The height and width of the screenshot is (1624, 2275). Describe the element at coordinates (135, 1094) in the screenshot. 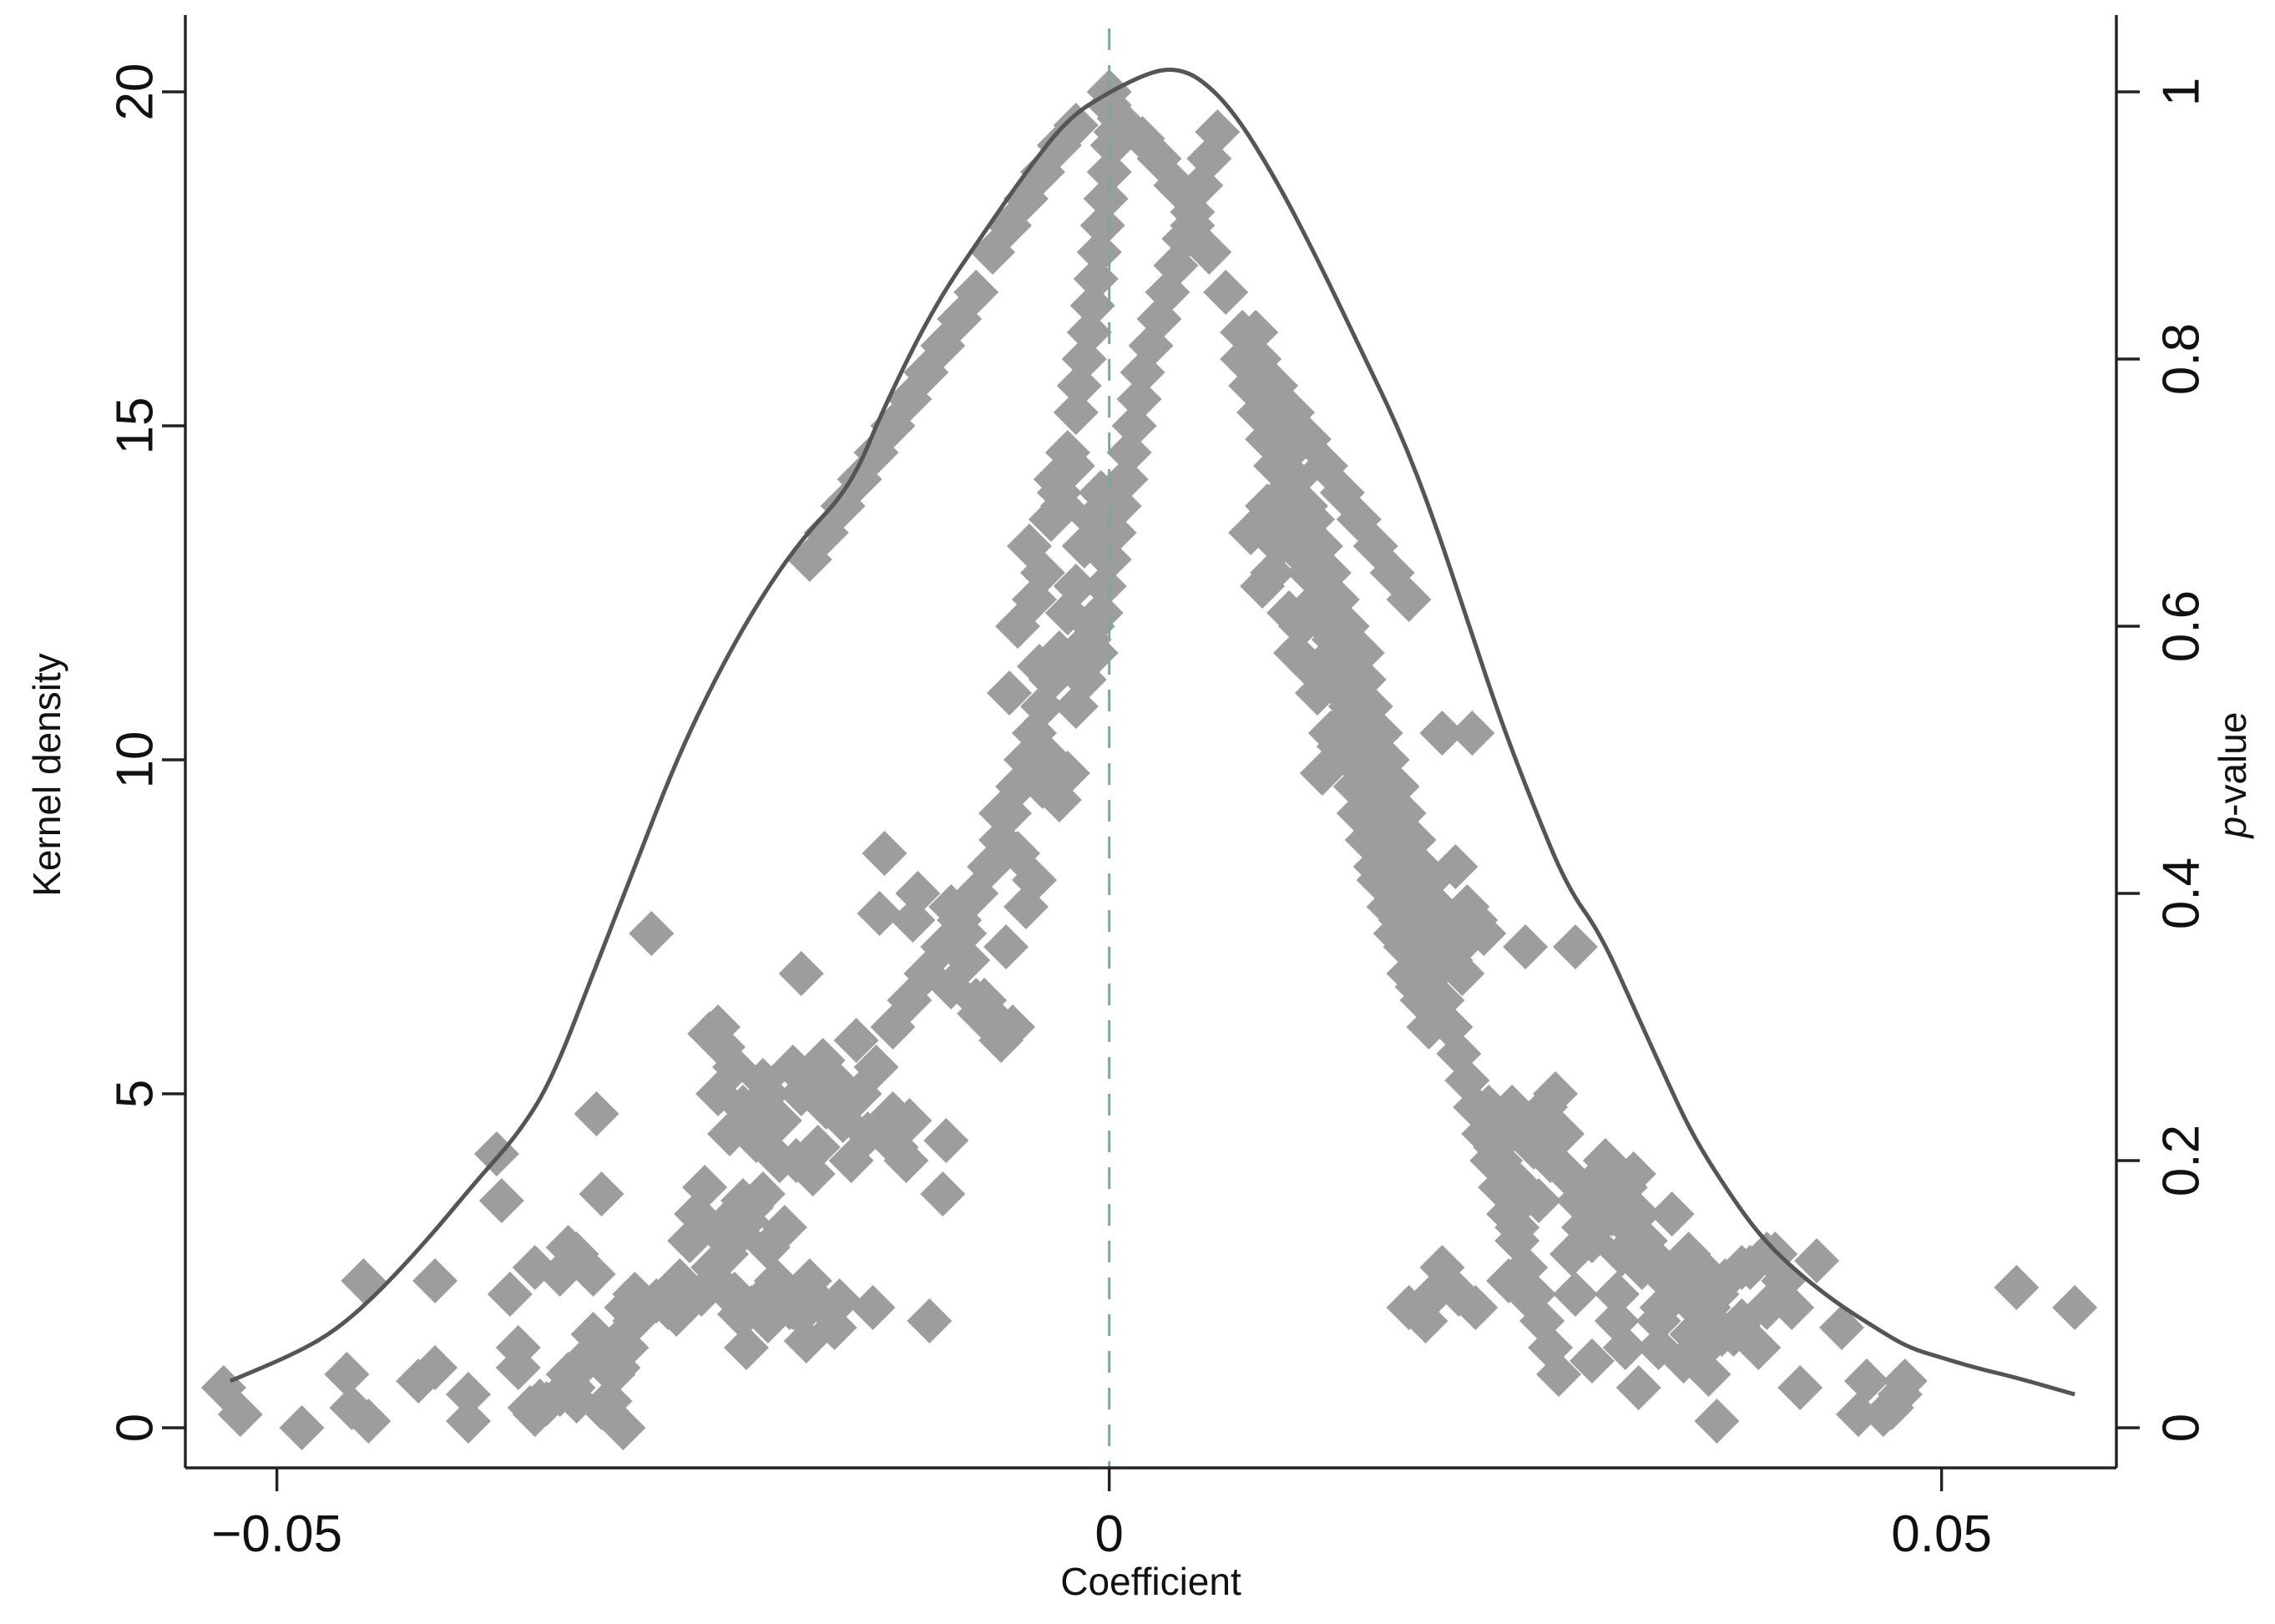

I see `left-tick-label: 5` at that location.